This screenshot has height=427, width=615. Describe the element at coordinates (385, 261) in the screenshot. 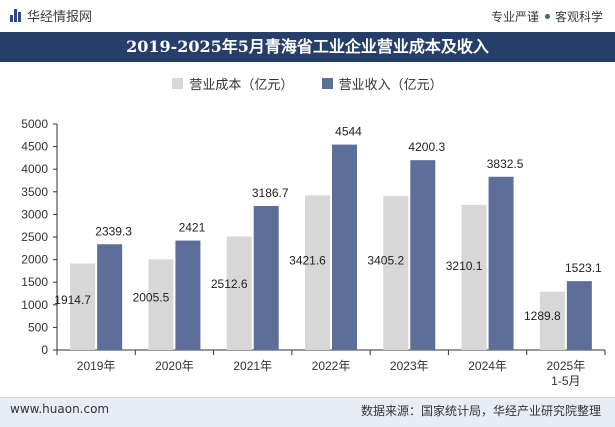

I see `data-label-cost: 3405.2` at that location.